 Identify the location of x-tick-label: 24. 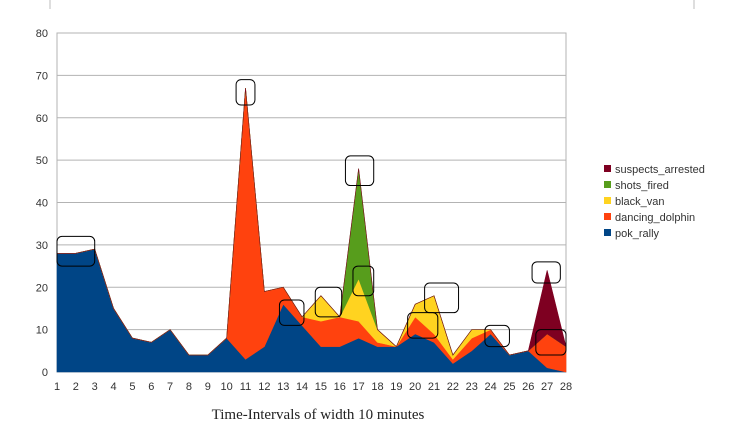
(490, 387).